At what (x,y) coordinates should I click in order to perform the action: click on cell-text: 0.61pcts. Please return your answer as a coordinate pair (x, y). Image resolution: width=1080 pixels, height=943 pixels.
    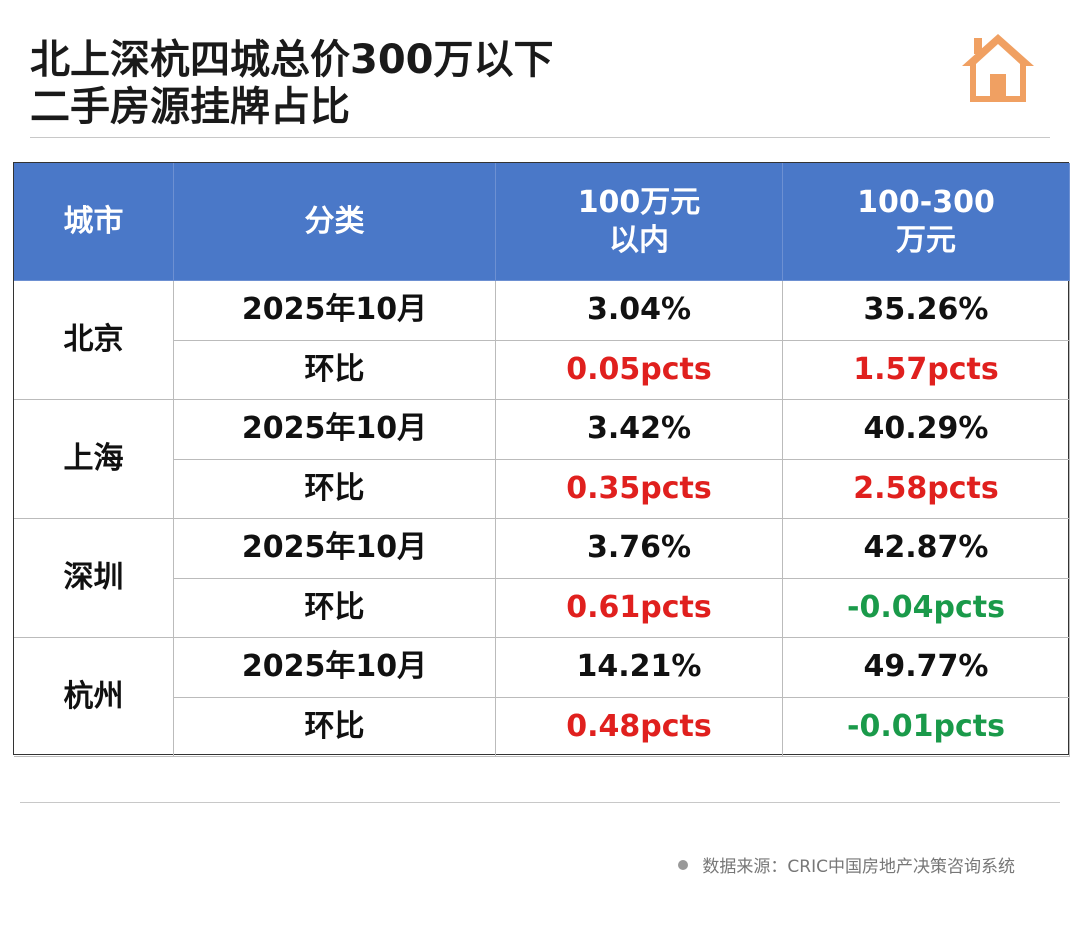
    Looking at the image, I should click on (639, 607).